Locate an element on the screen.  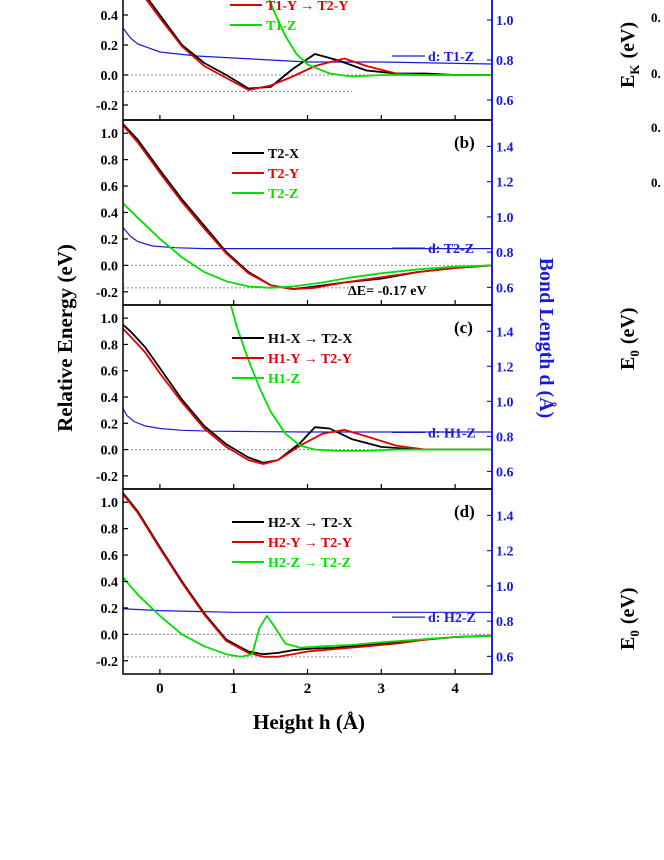
legend-entry: H2-X → T2-X is located at coordinates (310, 523).